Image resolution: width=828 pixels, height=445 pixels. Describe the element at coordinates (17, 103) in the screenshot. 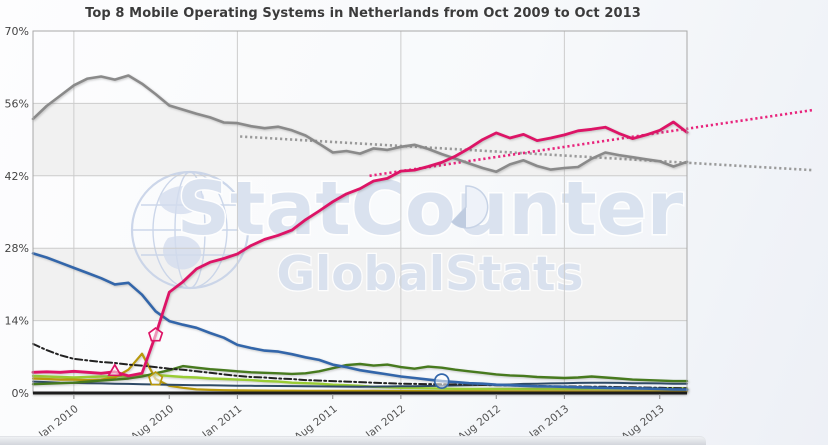

I see `y-tick-label: 56%` at that location.